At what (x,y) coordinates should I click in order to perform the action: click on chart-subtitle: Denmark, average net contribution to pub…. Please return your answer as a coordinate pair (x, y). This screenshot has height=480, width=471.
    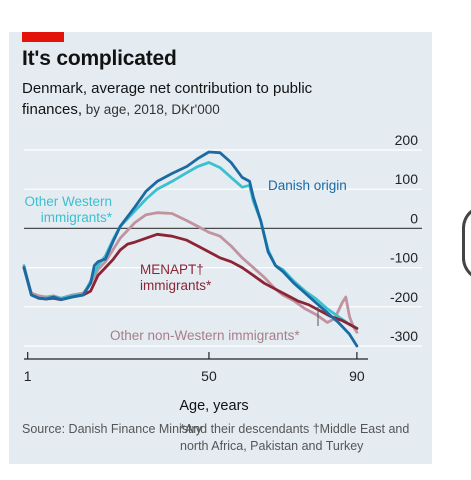
    Looking at the image, I should click on (187, 99).